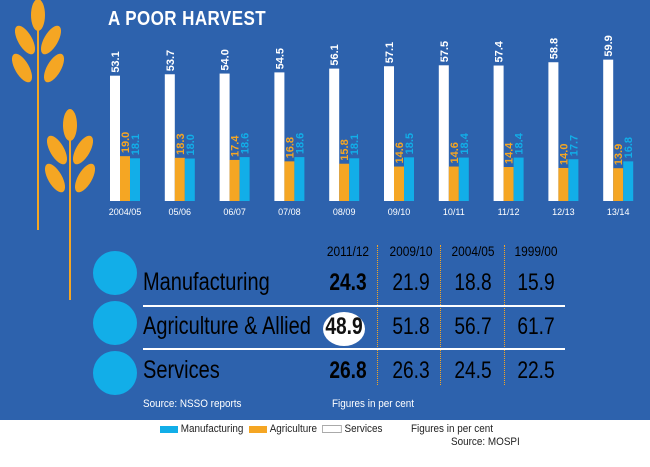 The image size is (650, 467). I want to click on row-label-manufacturing: Manufacturing, so click(206, 282).